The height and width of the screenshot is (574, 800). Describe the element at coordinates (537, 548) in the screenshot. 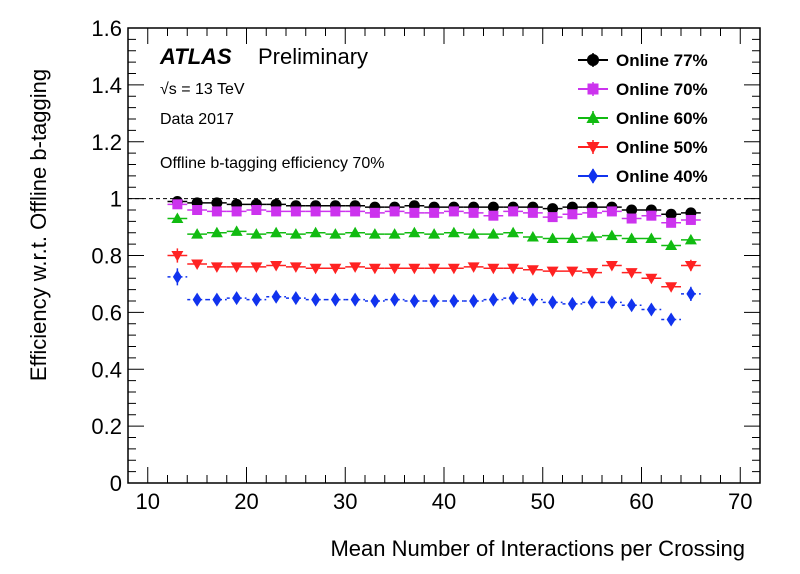

I see `x-axis-title: Mean Number of Interactions per Crossing` at that location.